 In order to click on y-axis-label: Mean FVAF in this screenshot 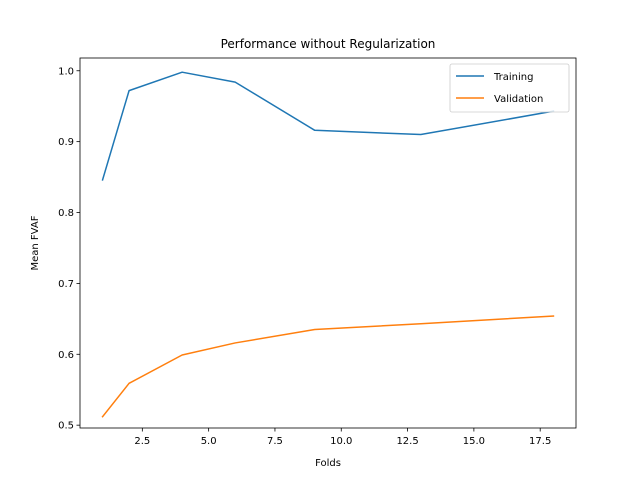, I will do `click(35, 242)`.